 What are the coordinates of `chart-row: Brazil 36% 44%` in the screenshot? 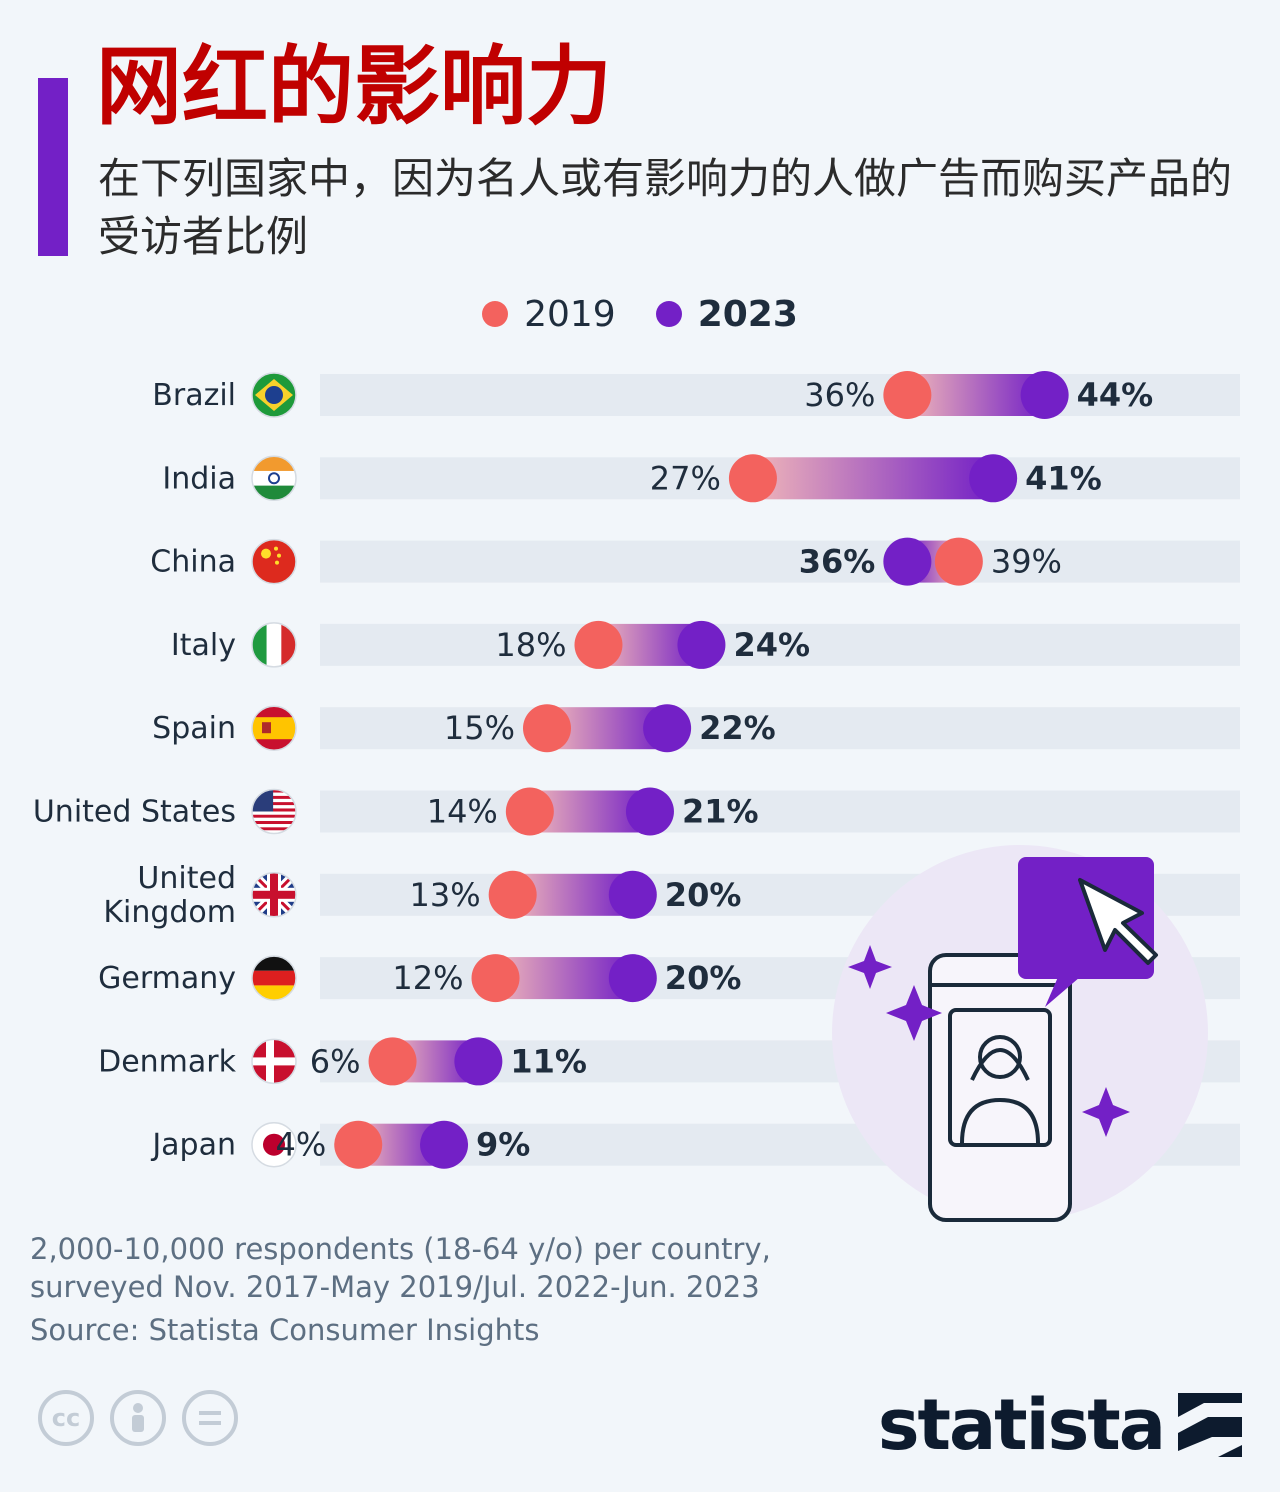 It's located at (696, 395).